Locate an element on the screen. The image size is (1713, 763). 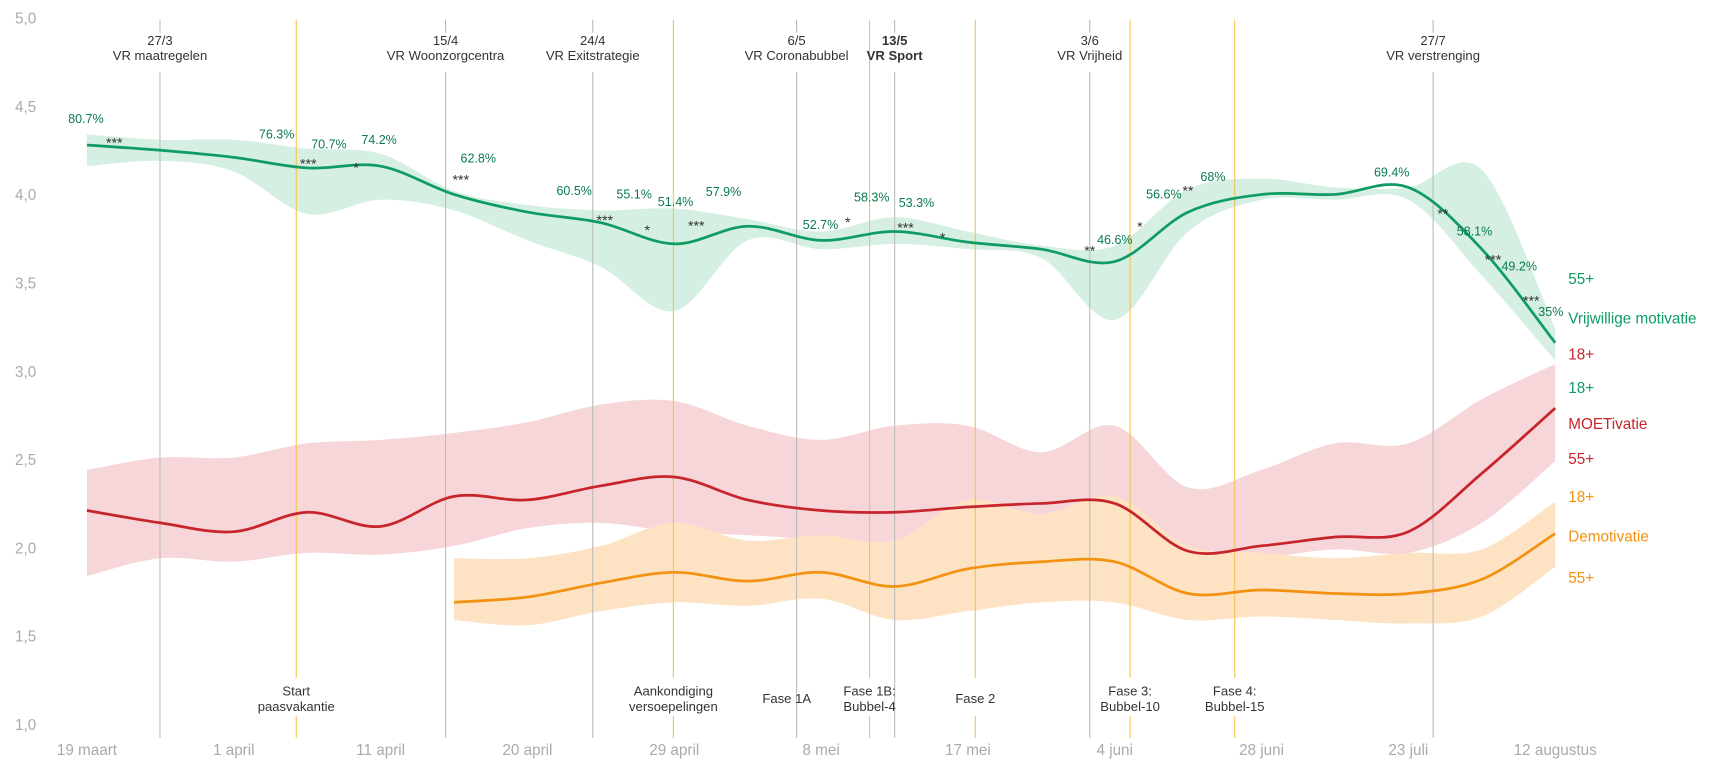
legend-entry: Demotivatie is located at coordinates (1608, 536).